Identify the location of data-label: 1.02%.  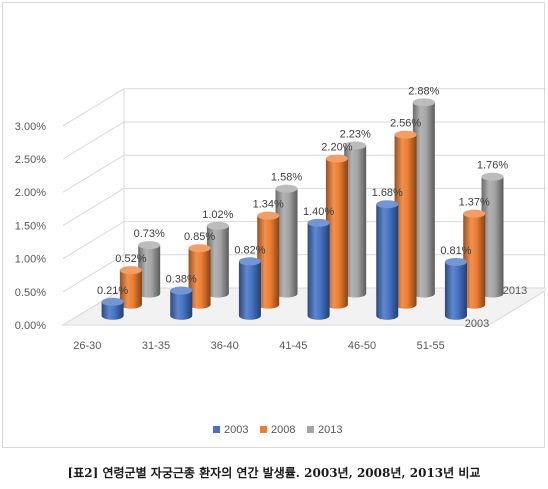
(217, 215).